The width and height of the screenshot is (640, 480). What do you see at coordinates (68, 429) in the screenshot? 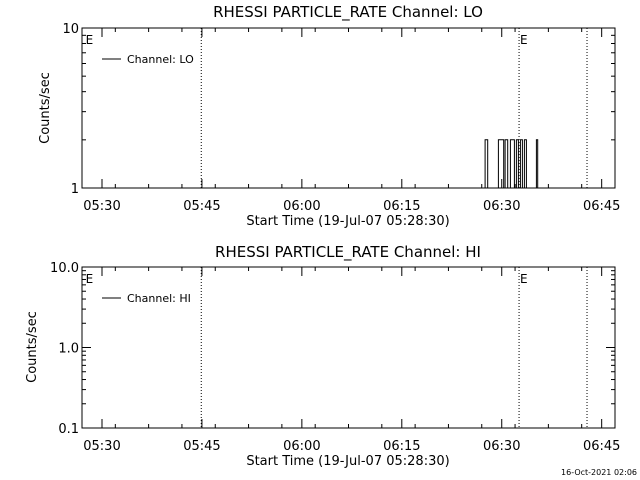
I see `y-tick-label: 0.1` at bounding box center [68, 429].